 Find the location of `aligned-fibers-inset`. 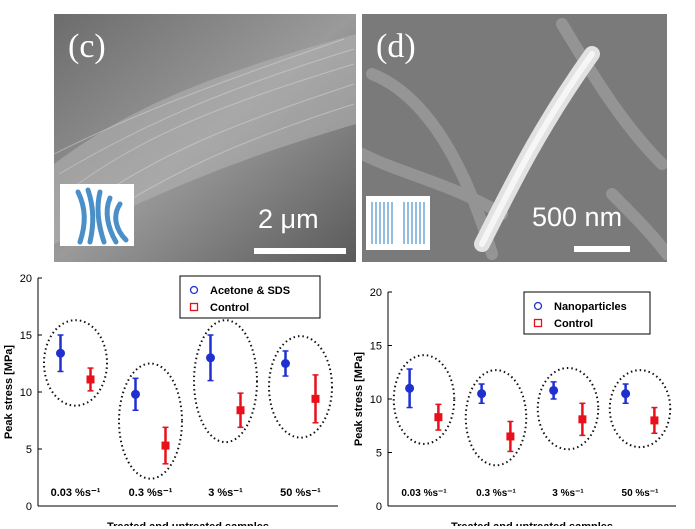

aligned-fibers-inset is located at coordinates (398, 223).